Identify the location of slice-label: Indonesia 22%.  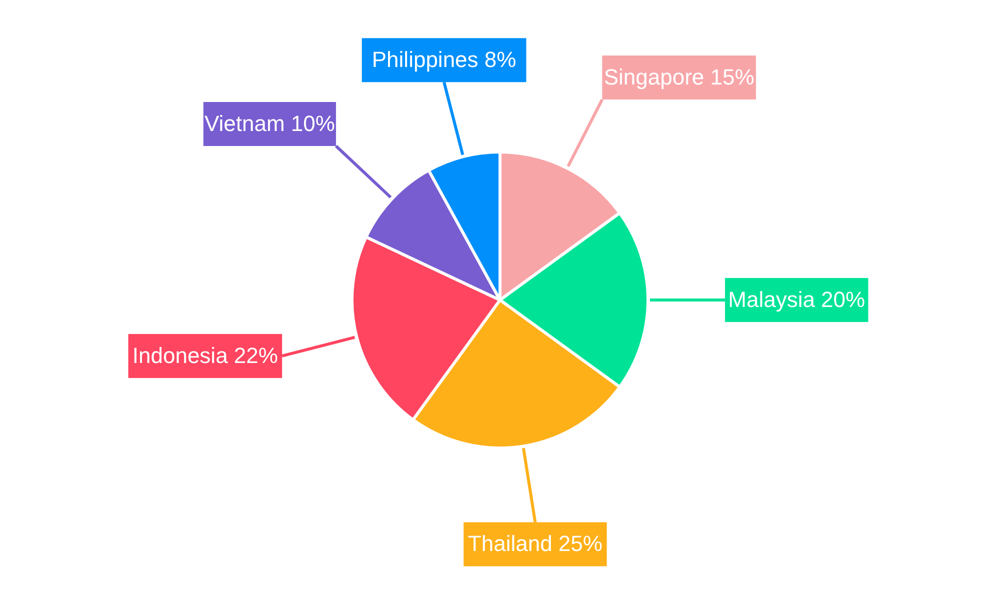
(205, 355).